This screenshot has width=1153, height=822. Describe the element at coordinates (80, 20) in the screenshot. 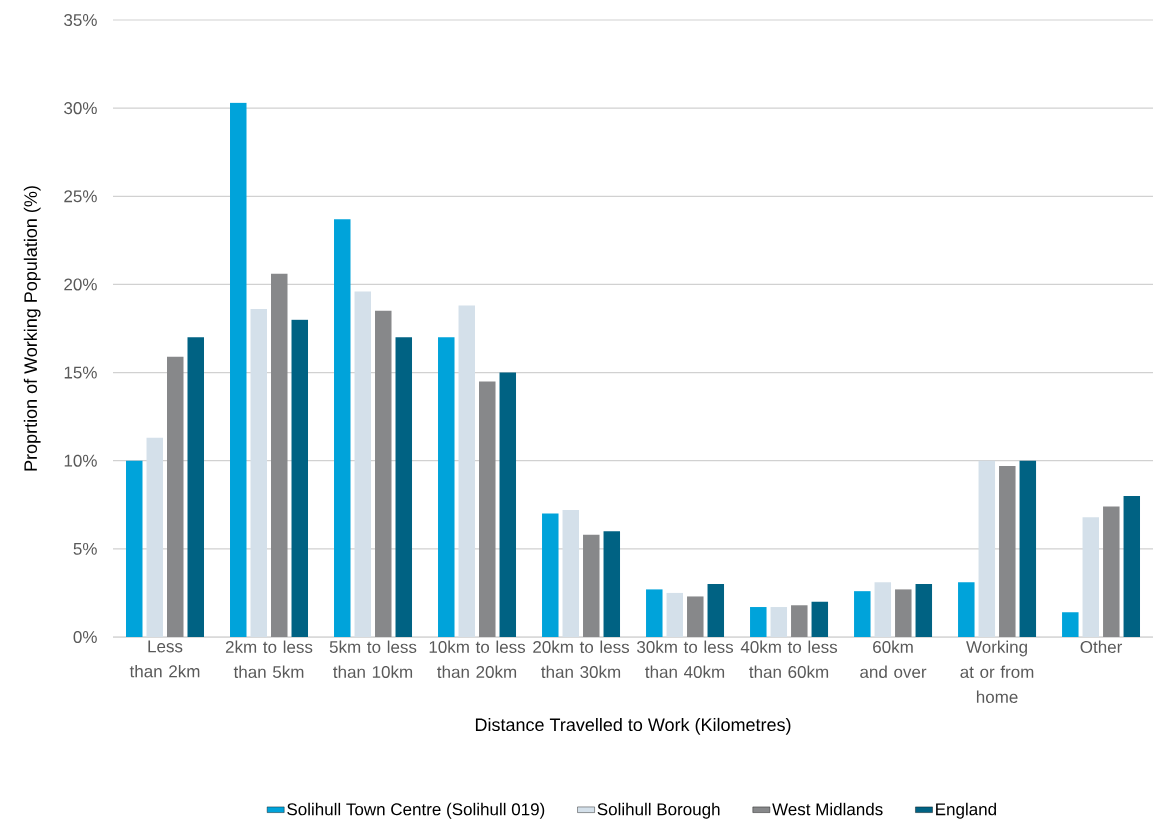

I see `y-tick-label: 35%` at that location.